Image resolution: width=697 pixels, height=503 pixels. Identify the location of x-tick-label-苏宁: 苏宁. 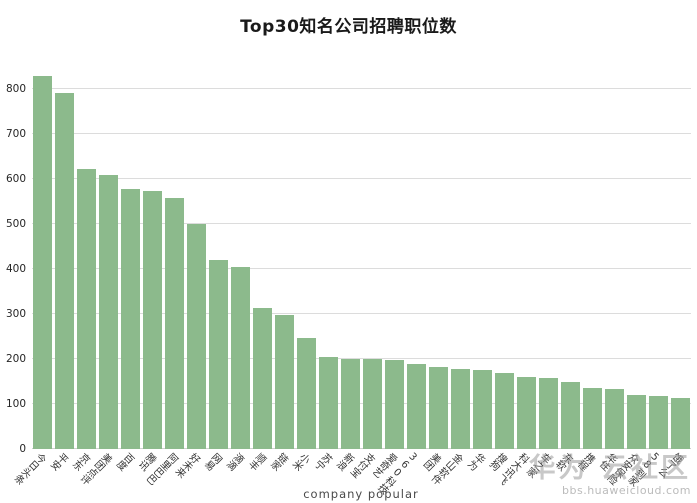
(321, 460).